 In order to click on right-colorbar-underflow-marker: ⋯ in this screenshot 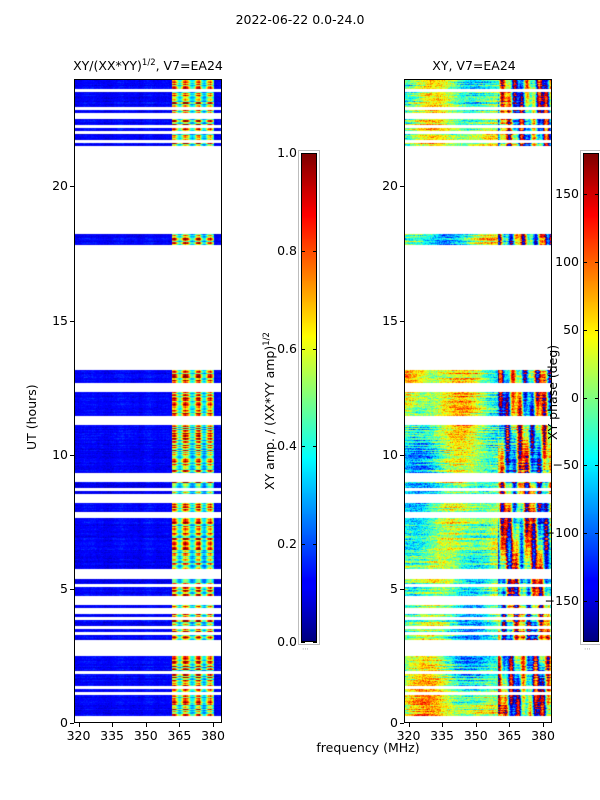, I will do `click(588, 649)`.